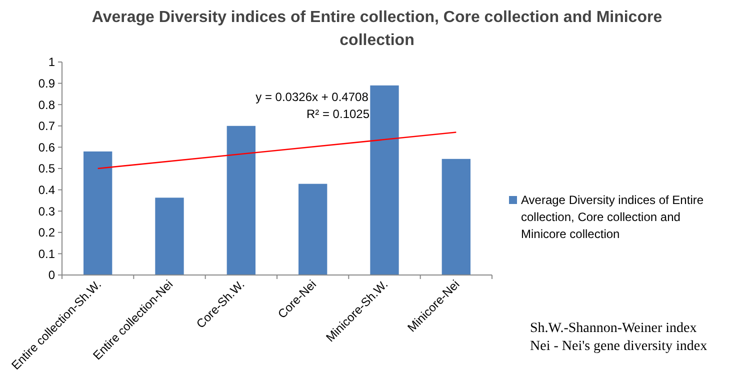 The height and width of the screenshot is (388, 754). I want to click on text: Nei - Nei's gene diversity index, so click(619, 346).